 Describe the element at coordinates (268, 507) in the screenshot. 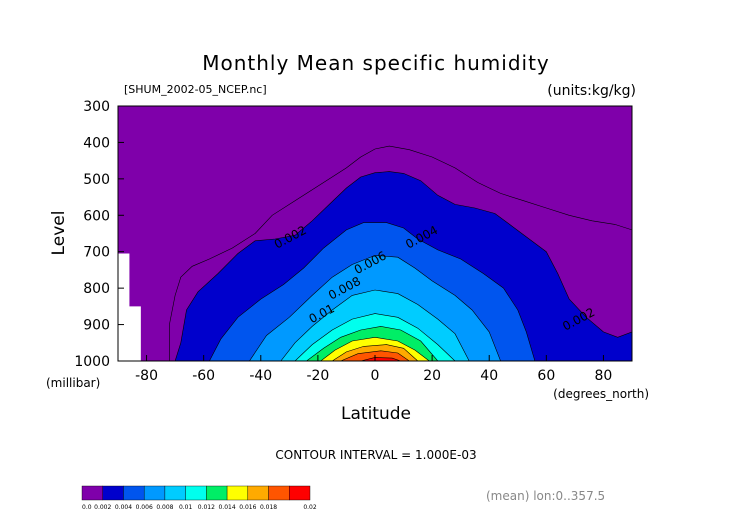

I see `colorbar-label: 0.018` at that location.